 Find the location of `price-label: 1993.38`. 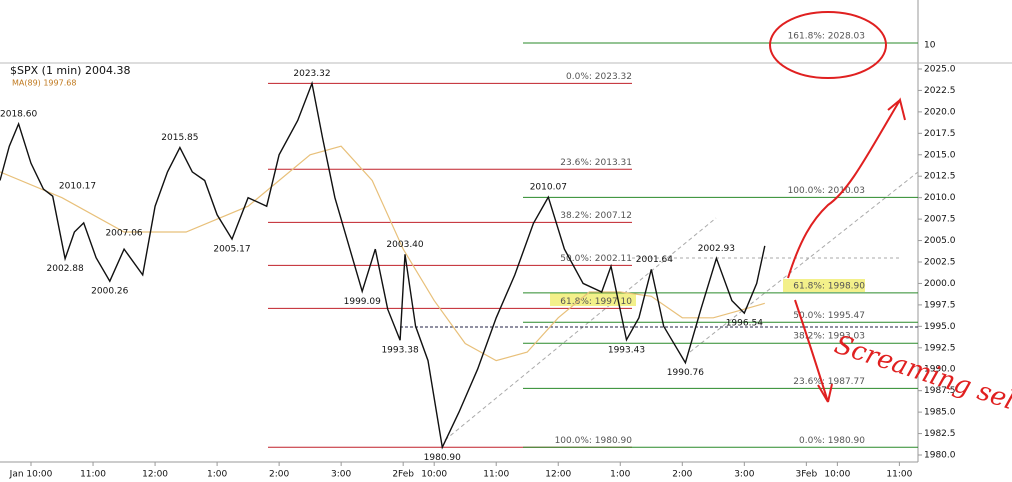

price-label: 1993.38 is located at coordinates (399, 351).